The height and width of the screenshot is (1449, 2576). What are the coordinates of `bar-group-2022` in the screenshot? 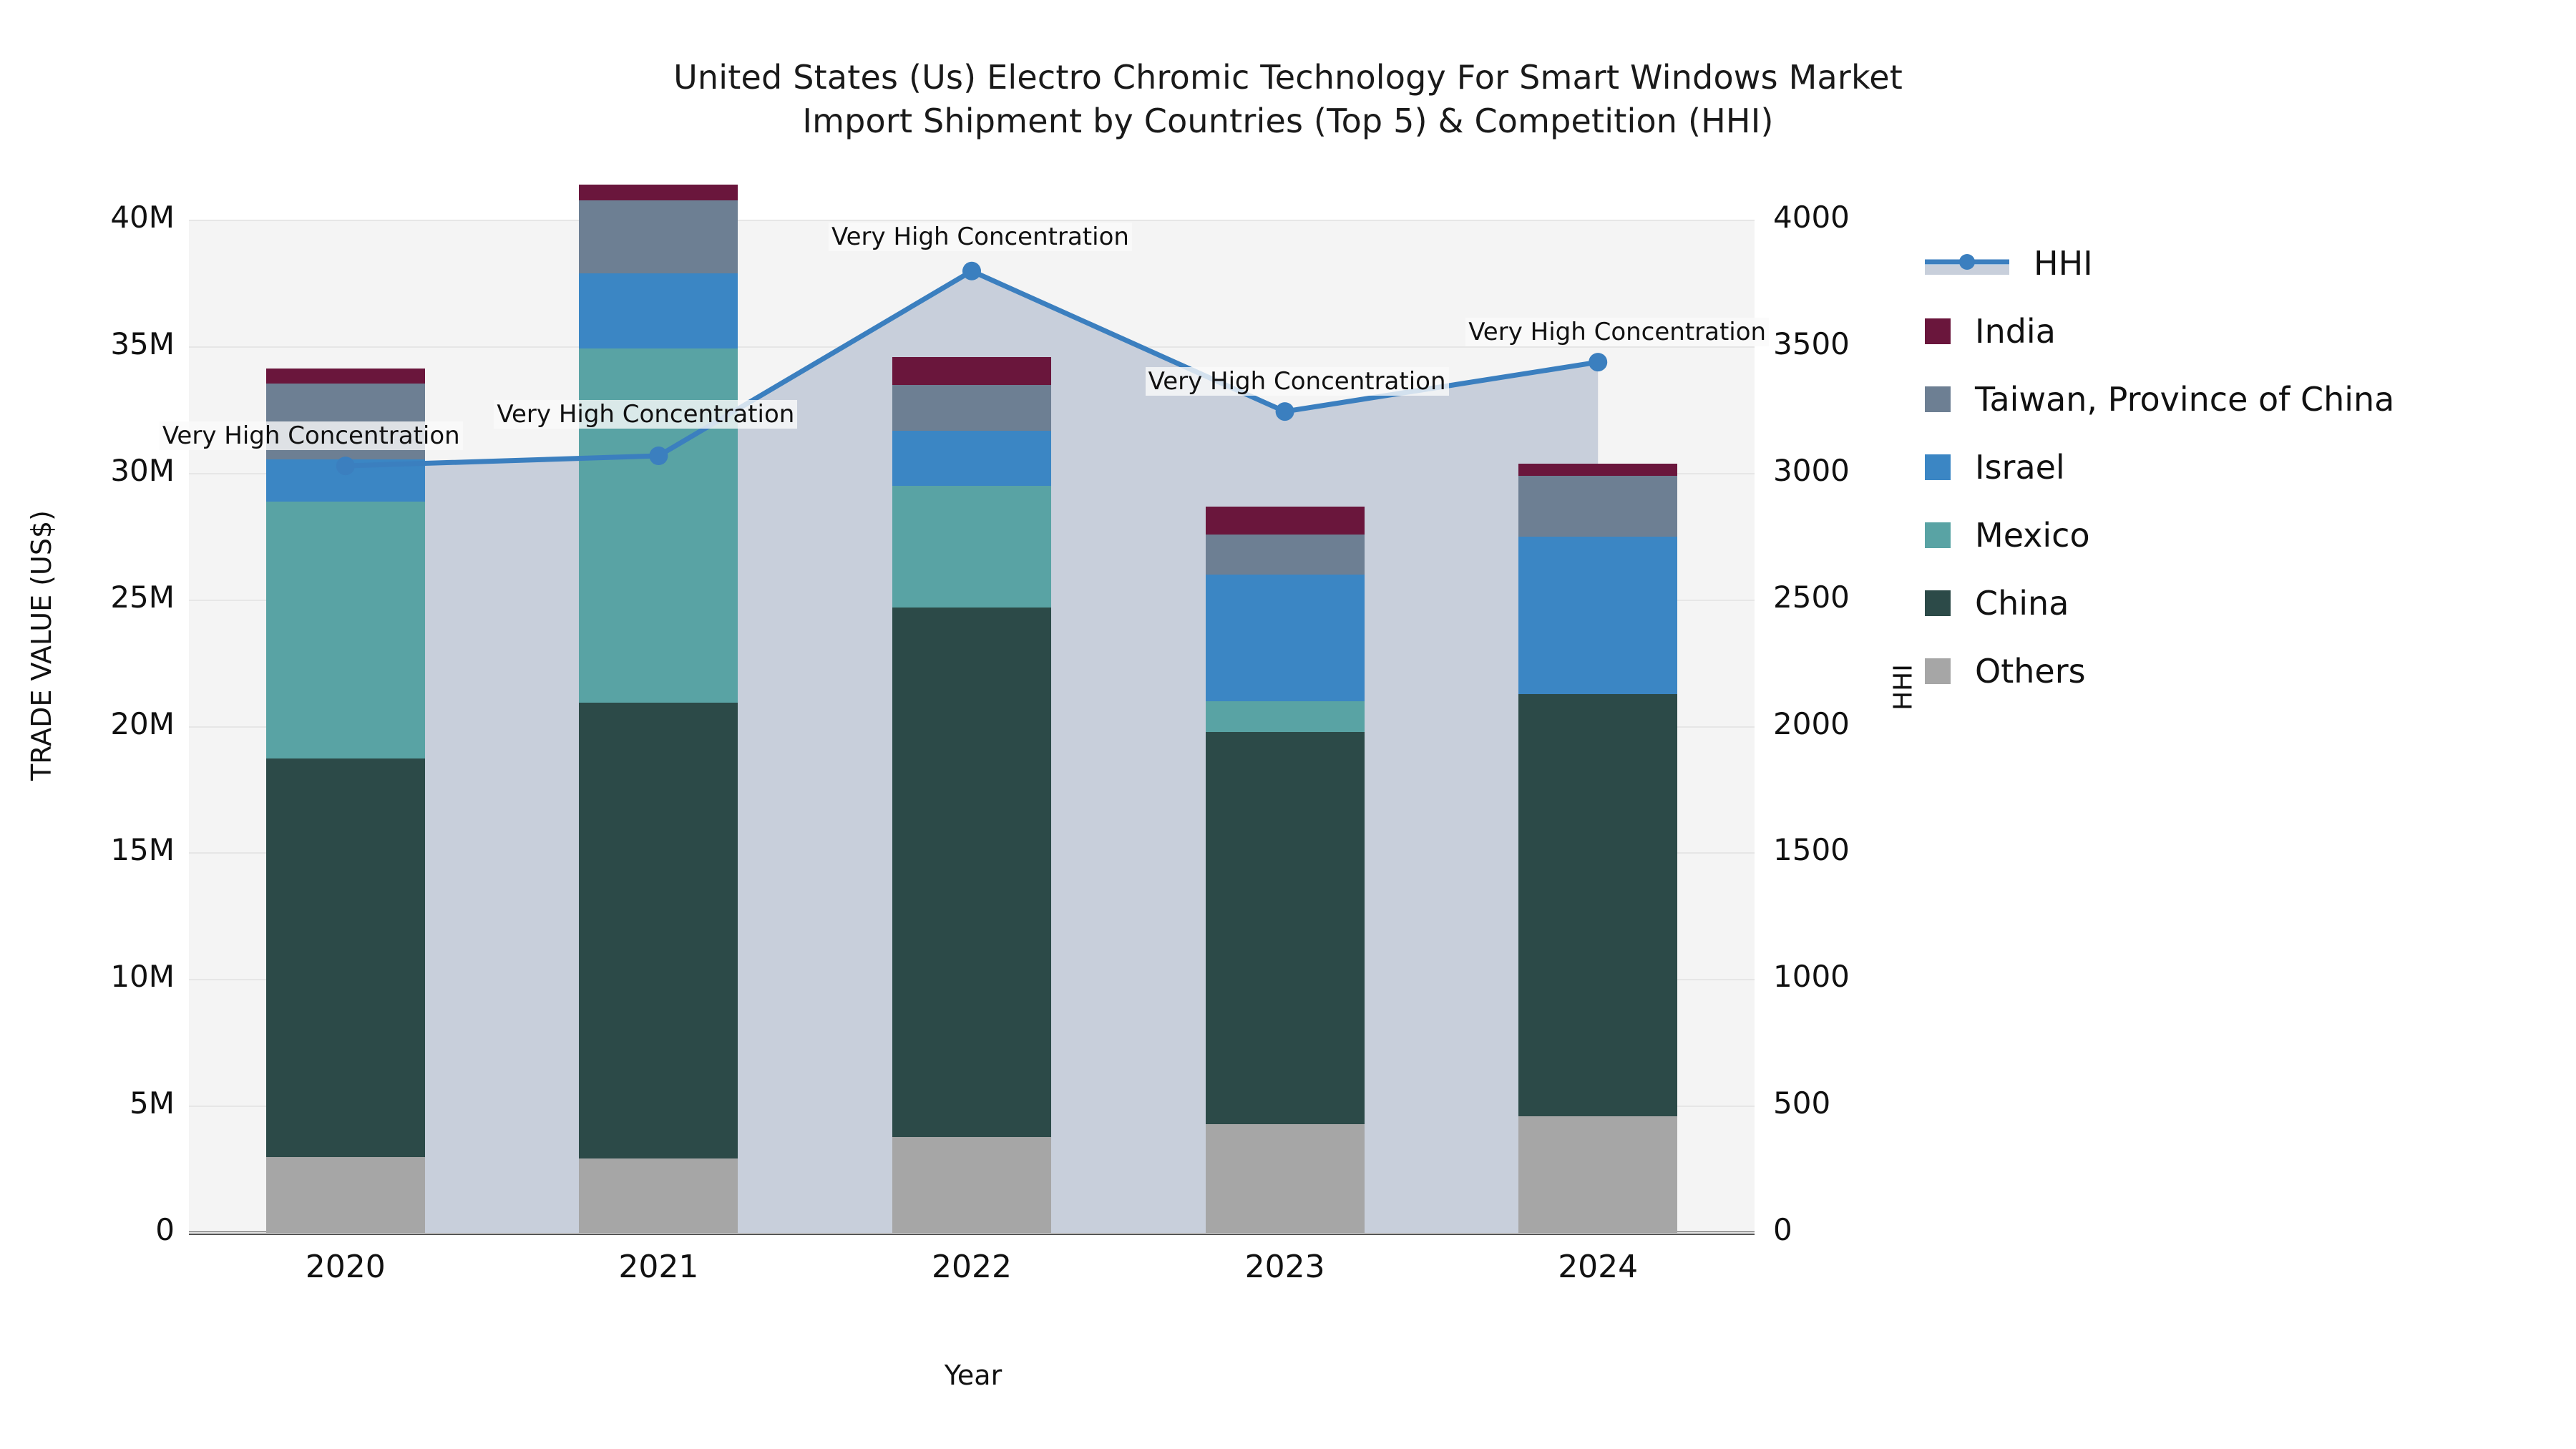 It's located at (971, 726).